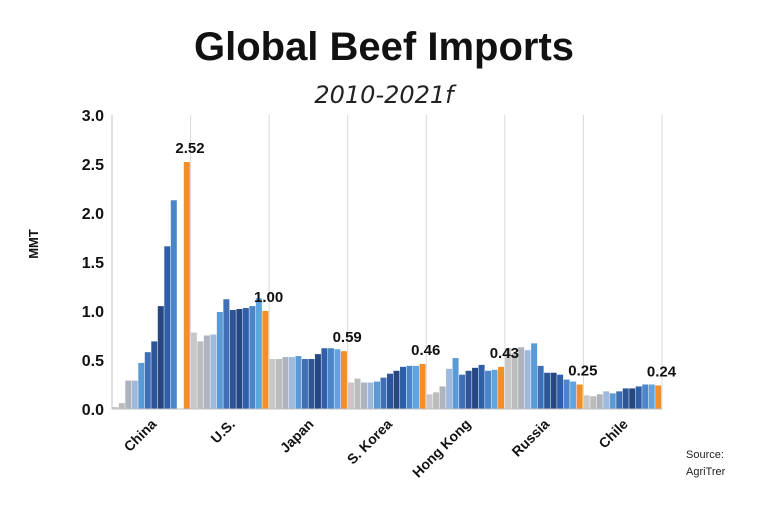 The image size is (768, 516). Describe the element at coordinates (189, 148) in the screenshot. I see `data-label: 2.52` at that location.